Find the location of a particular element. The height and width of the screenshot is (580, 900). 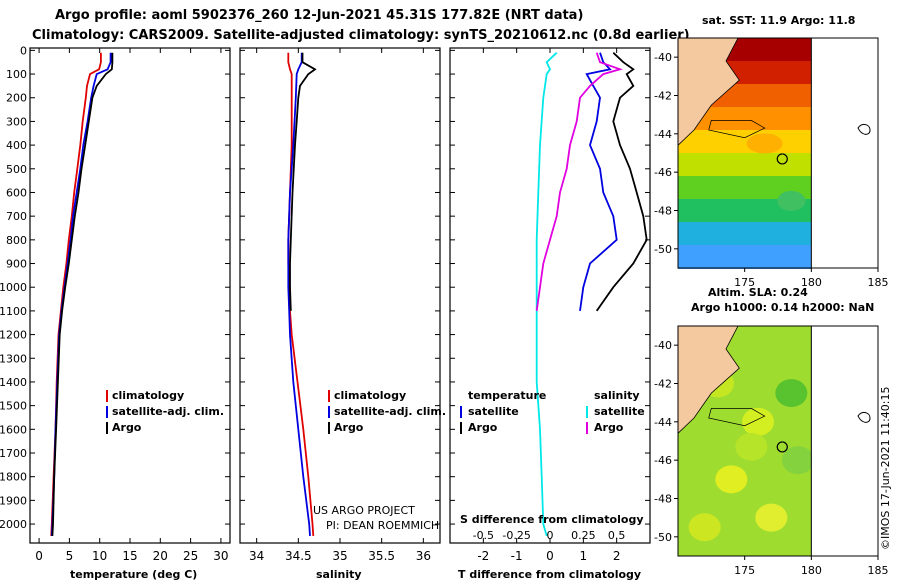

xtick-label: -2 is located at coordinates (483, 556).